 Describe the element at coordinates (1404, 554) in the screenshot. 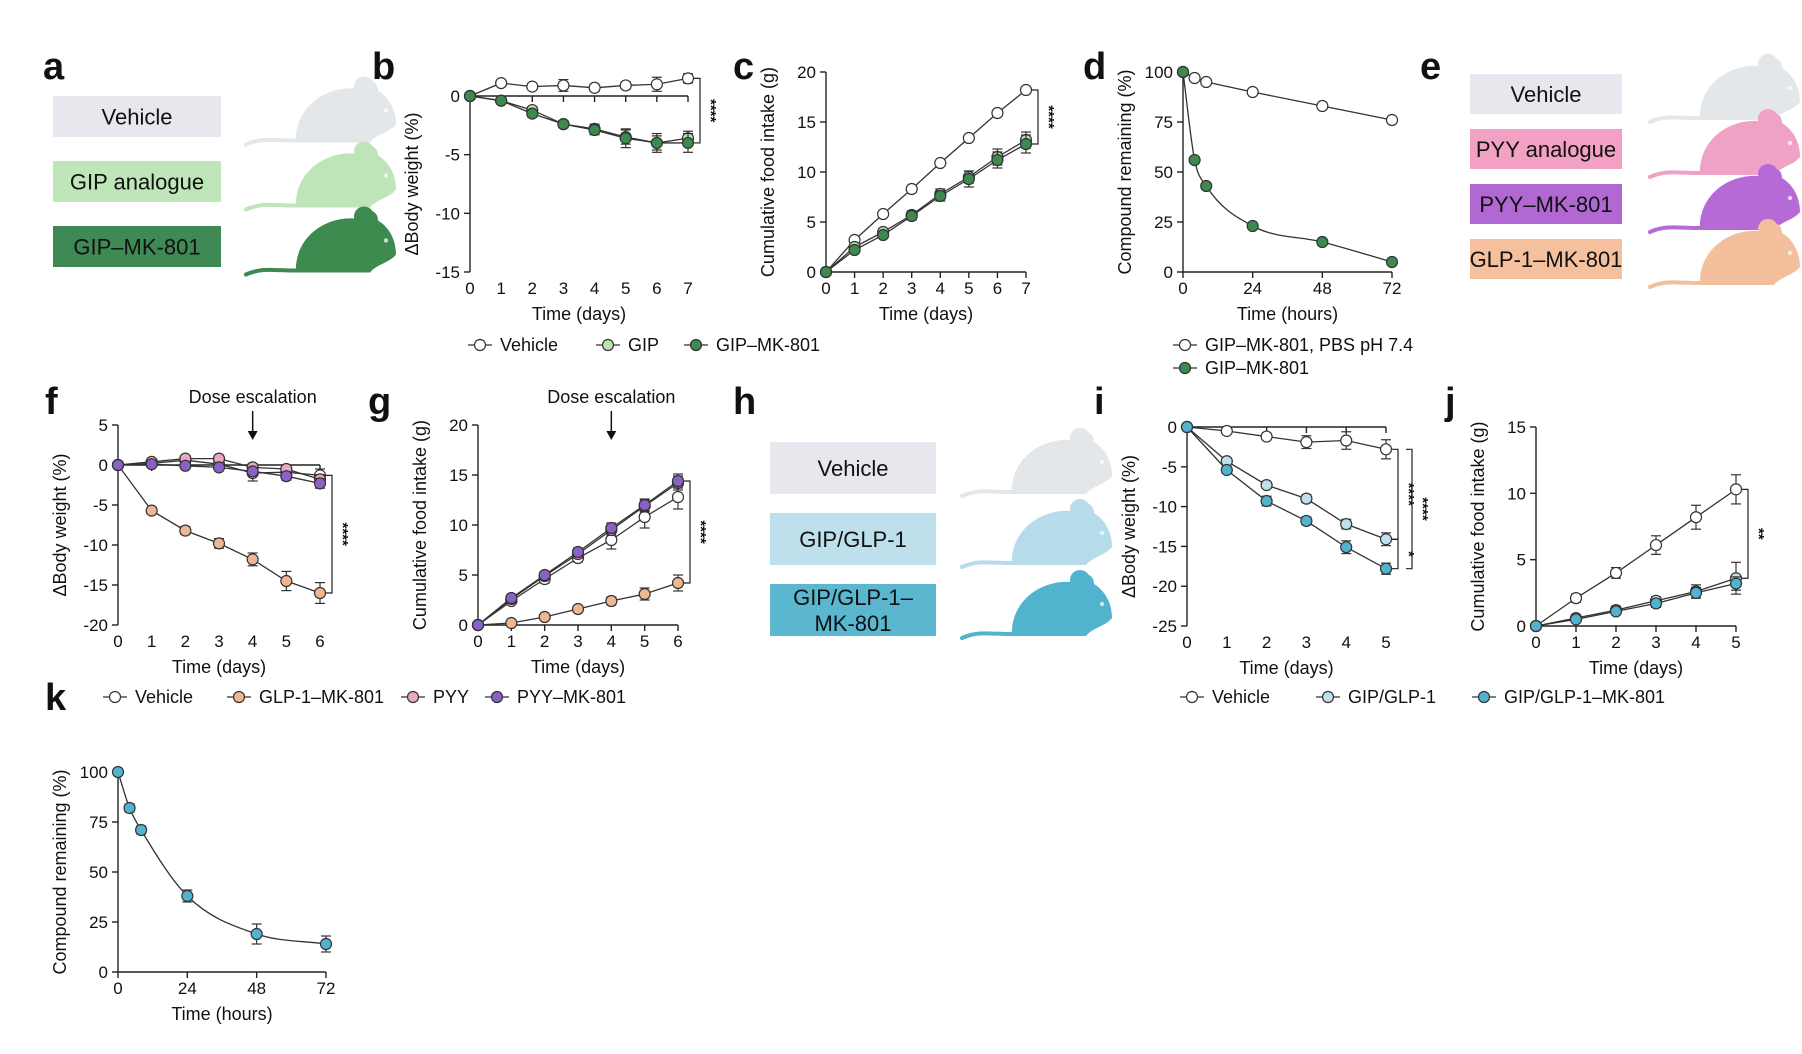

I see `significance-bracket: *` at that location.